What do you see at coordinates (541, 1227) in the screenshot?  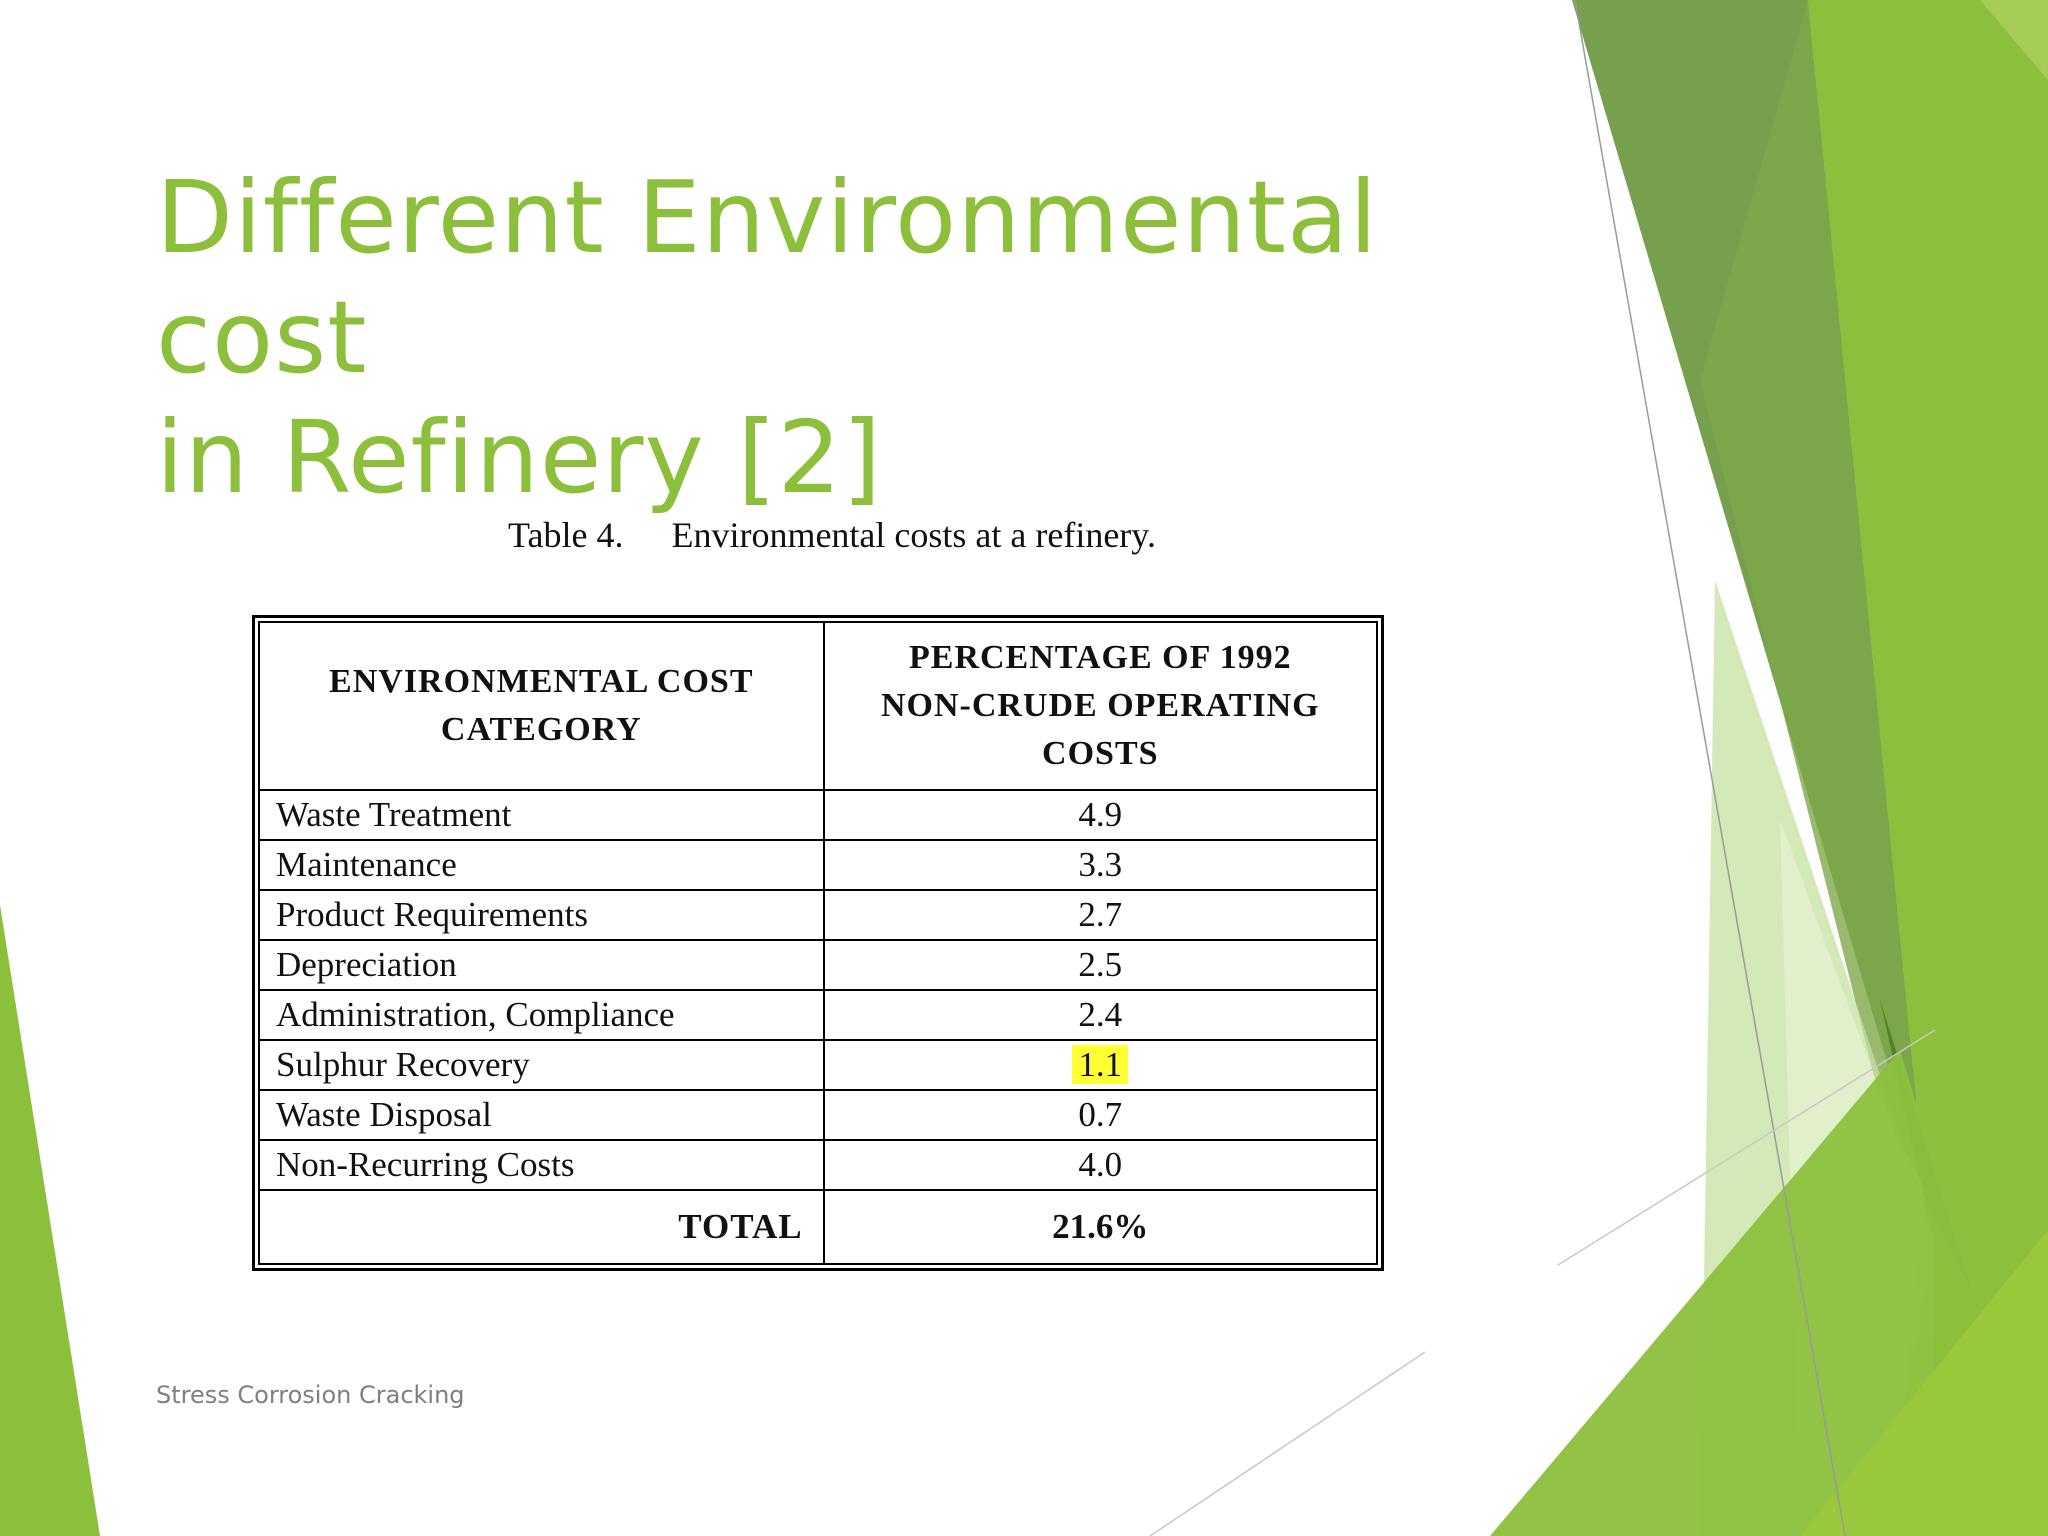 I see `total-label: TOTAL` at bounding box center [541, 1227].